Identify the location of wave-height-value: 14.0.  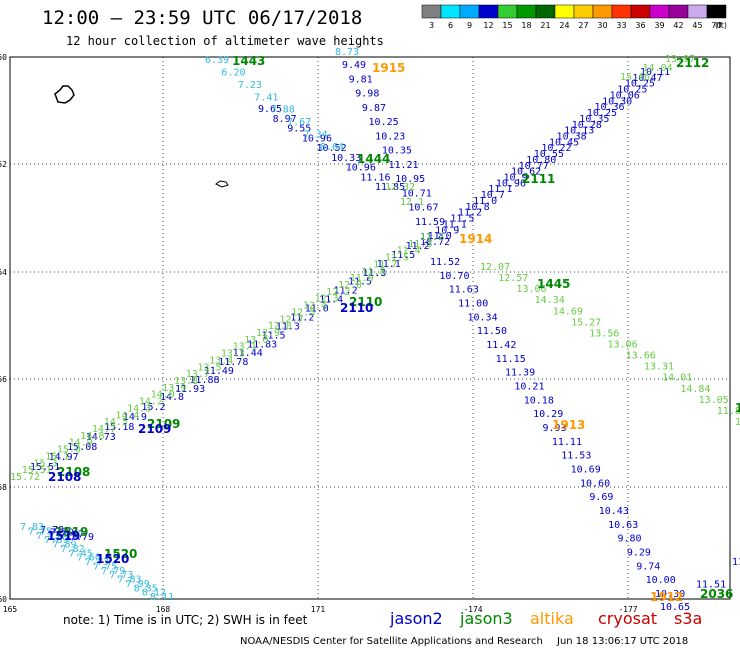
(163, 395).